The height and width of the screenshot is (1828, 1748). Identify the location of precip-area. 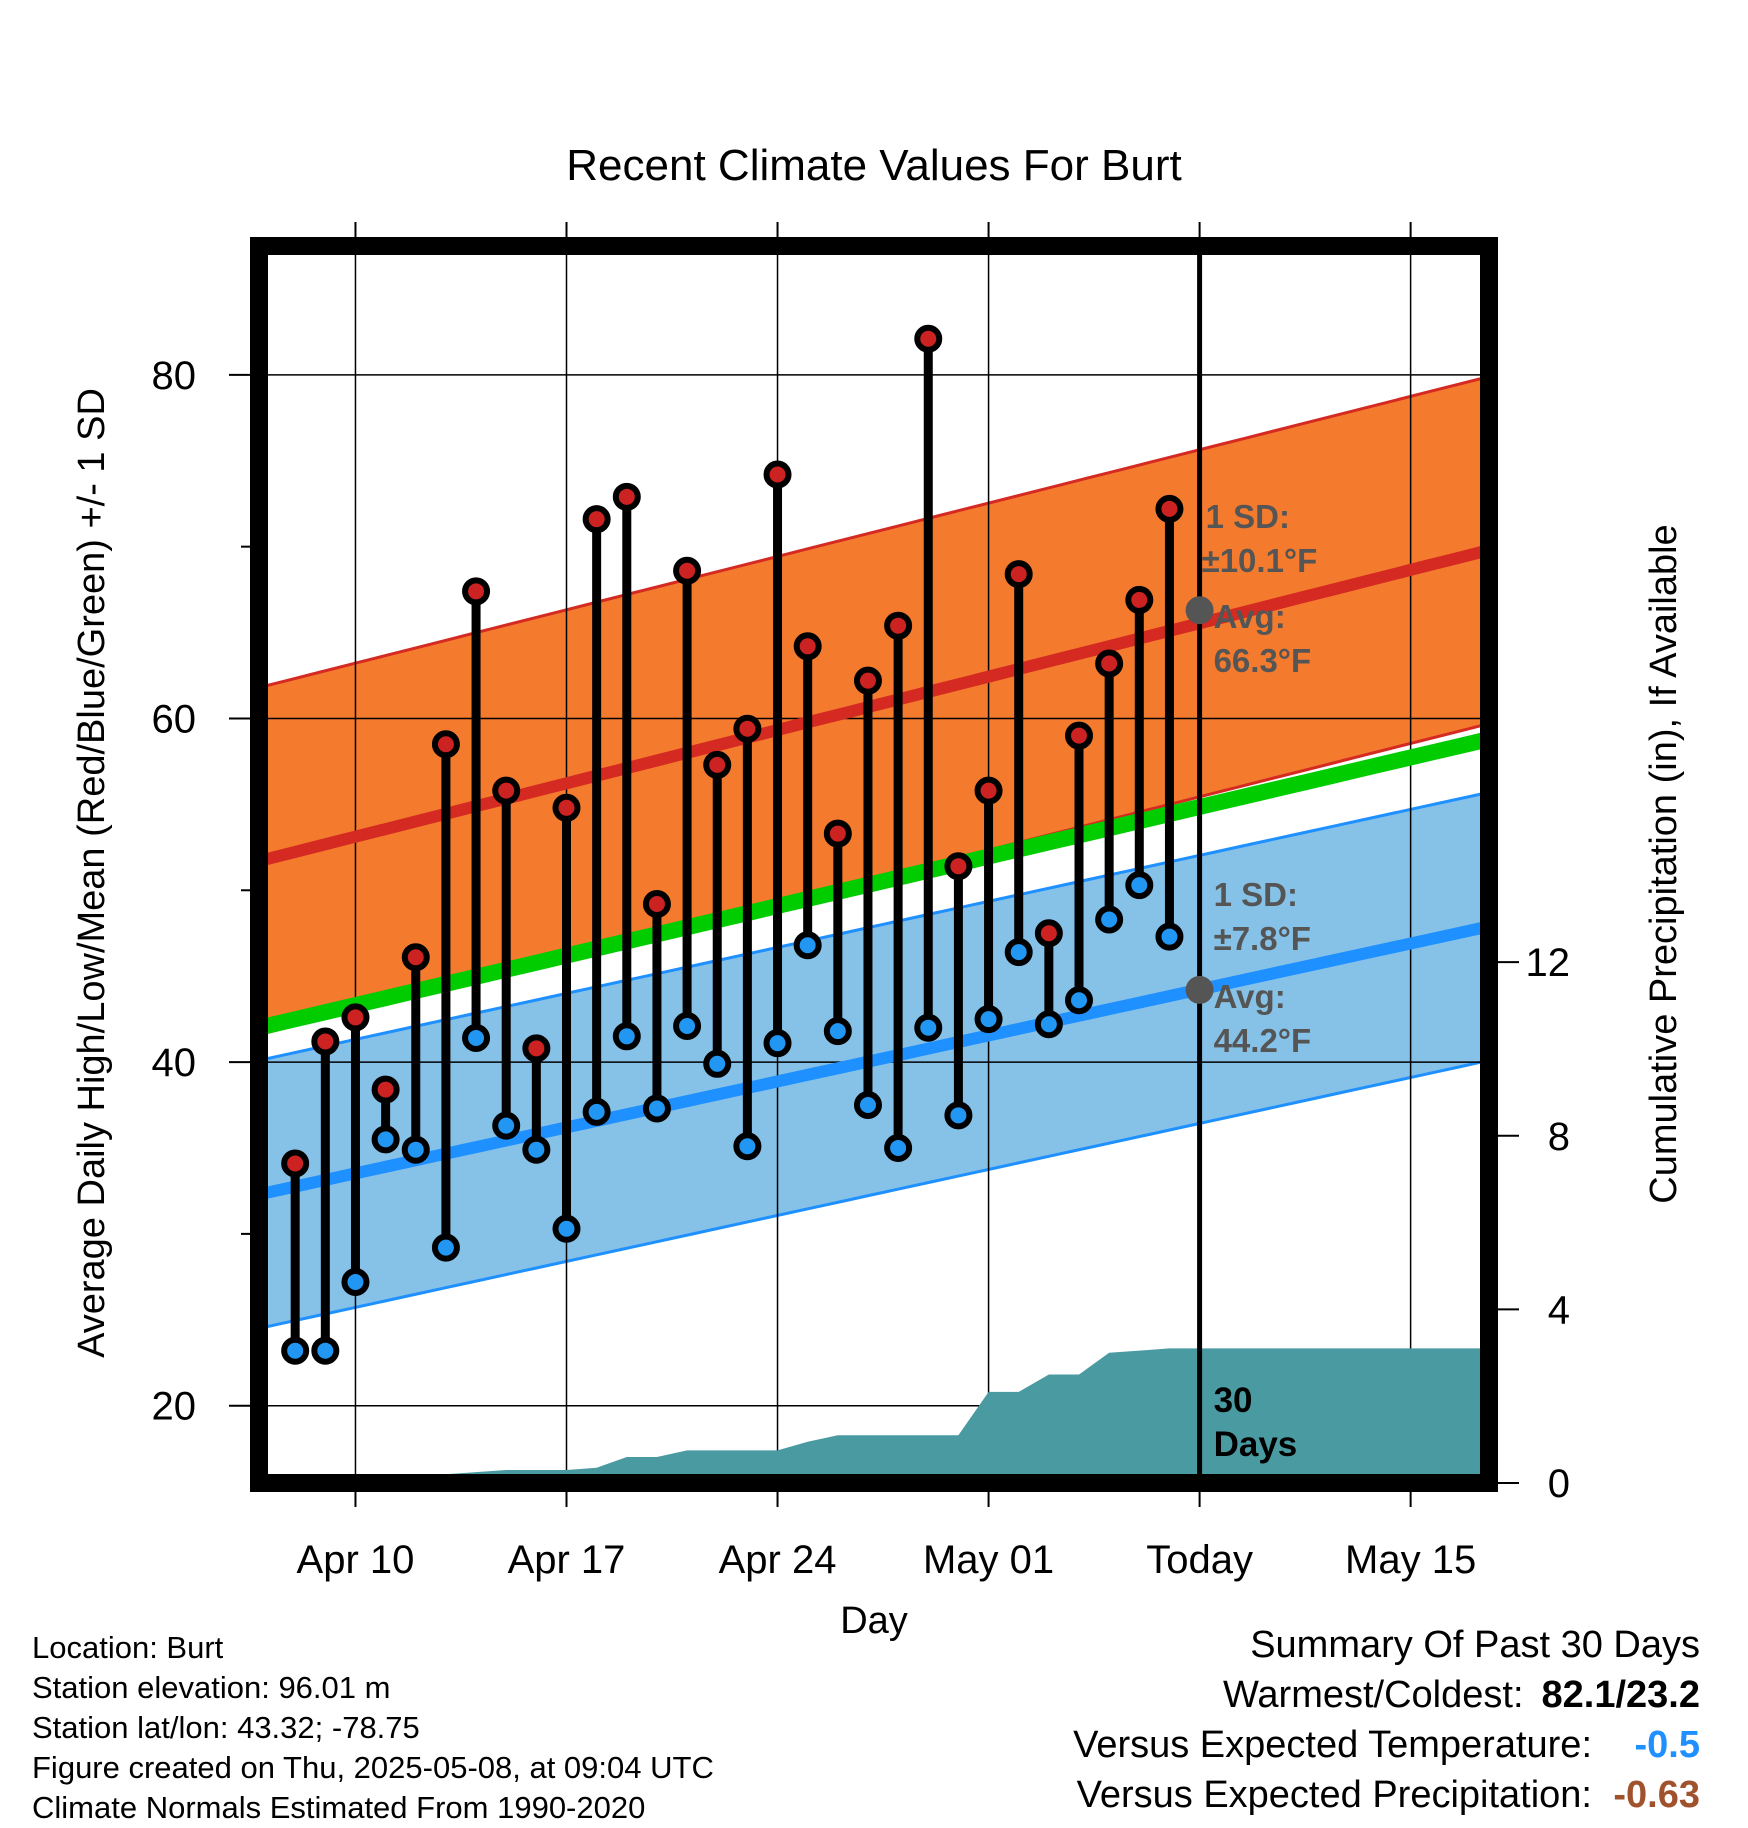
(877, 1415).